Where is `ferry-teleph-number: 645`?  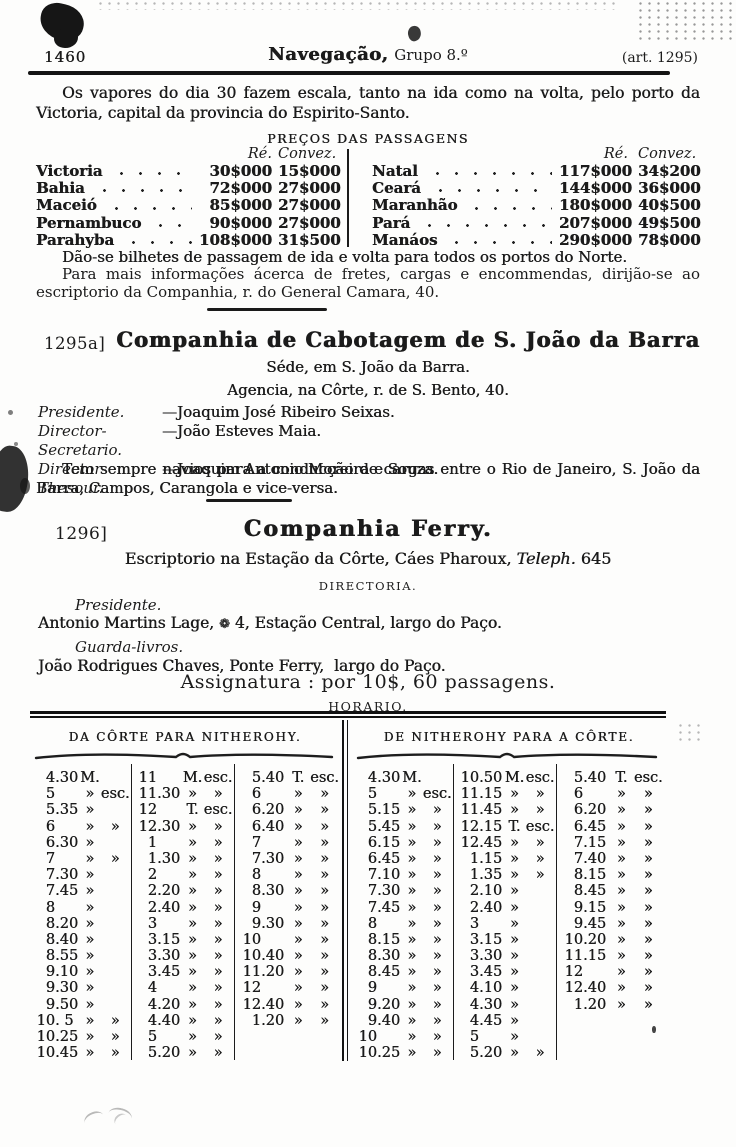
ferry-teleph-number: 645 is located at coordinates (593, 558).